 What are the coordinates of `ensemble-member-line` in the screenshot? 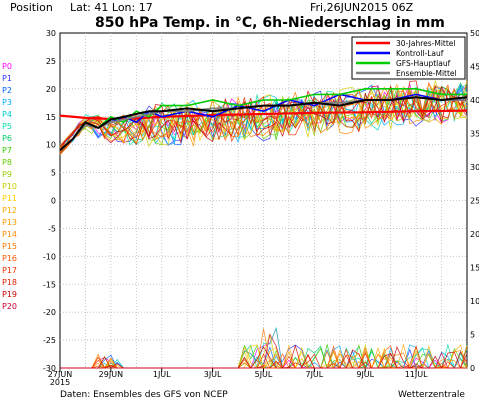 It's located at (263, 117).